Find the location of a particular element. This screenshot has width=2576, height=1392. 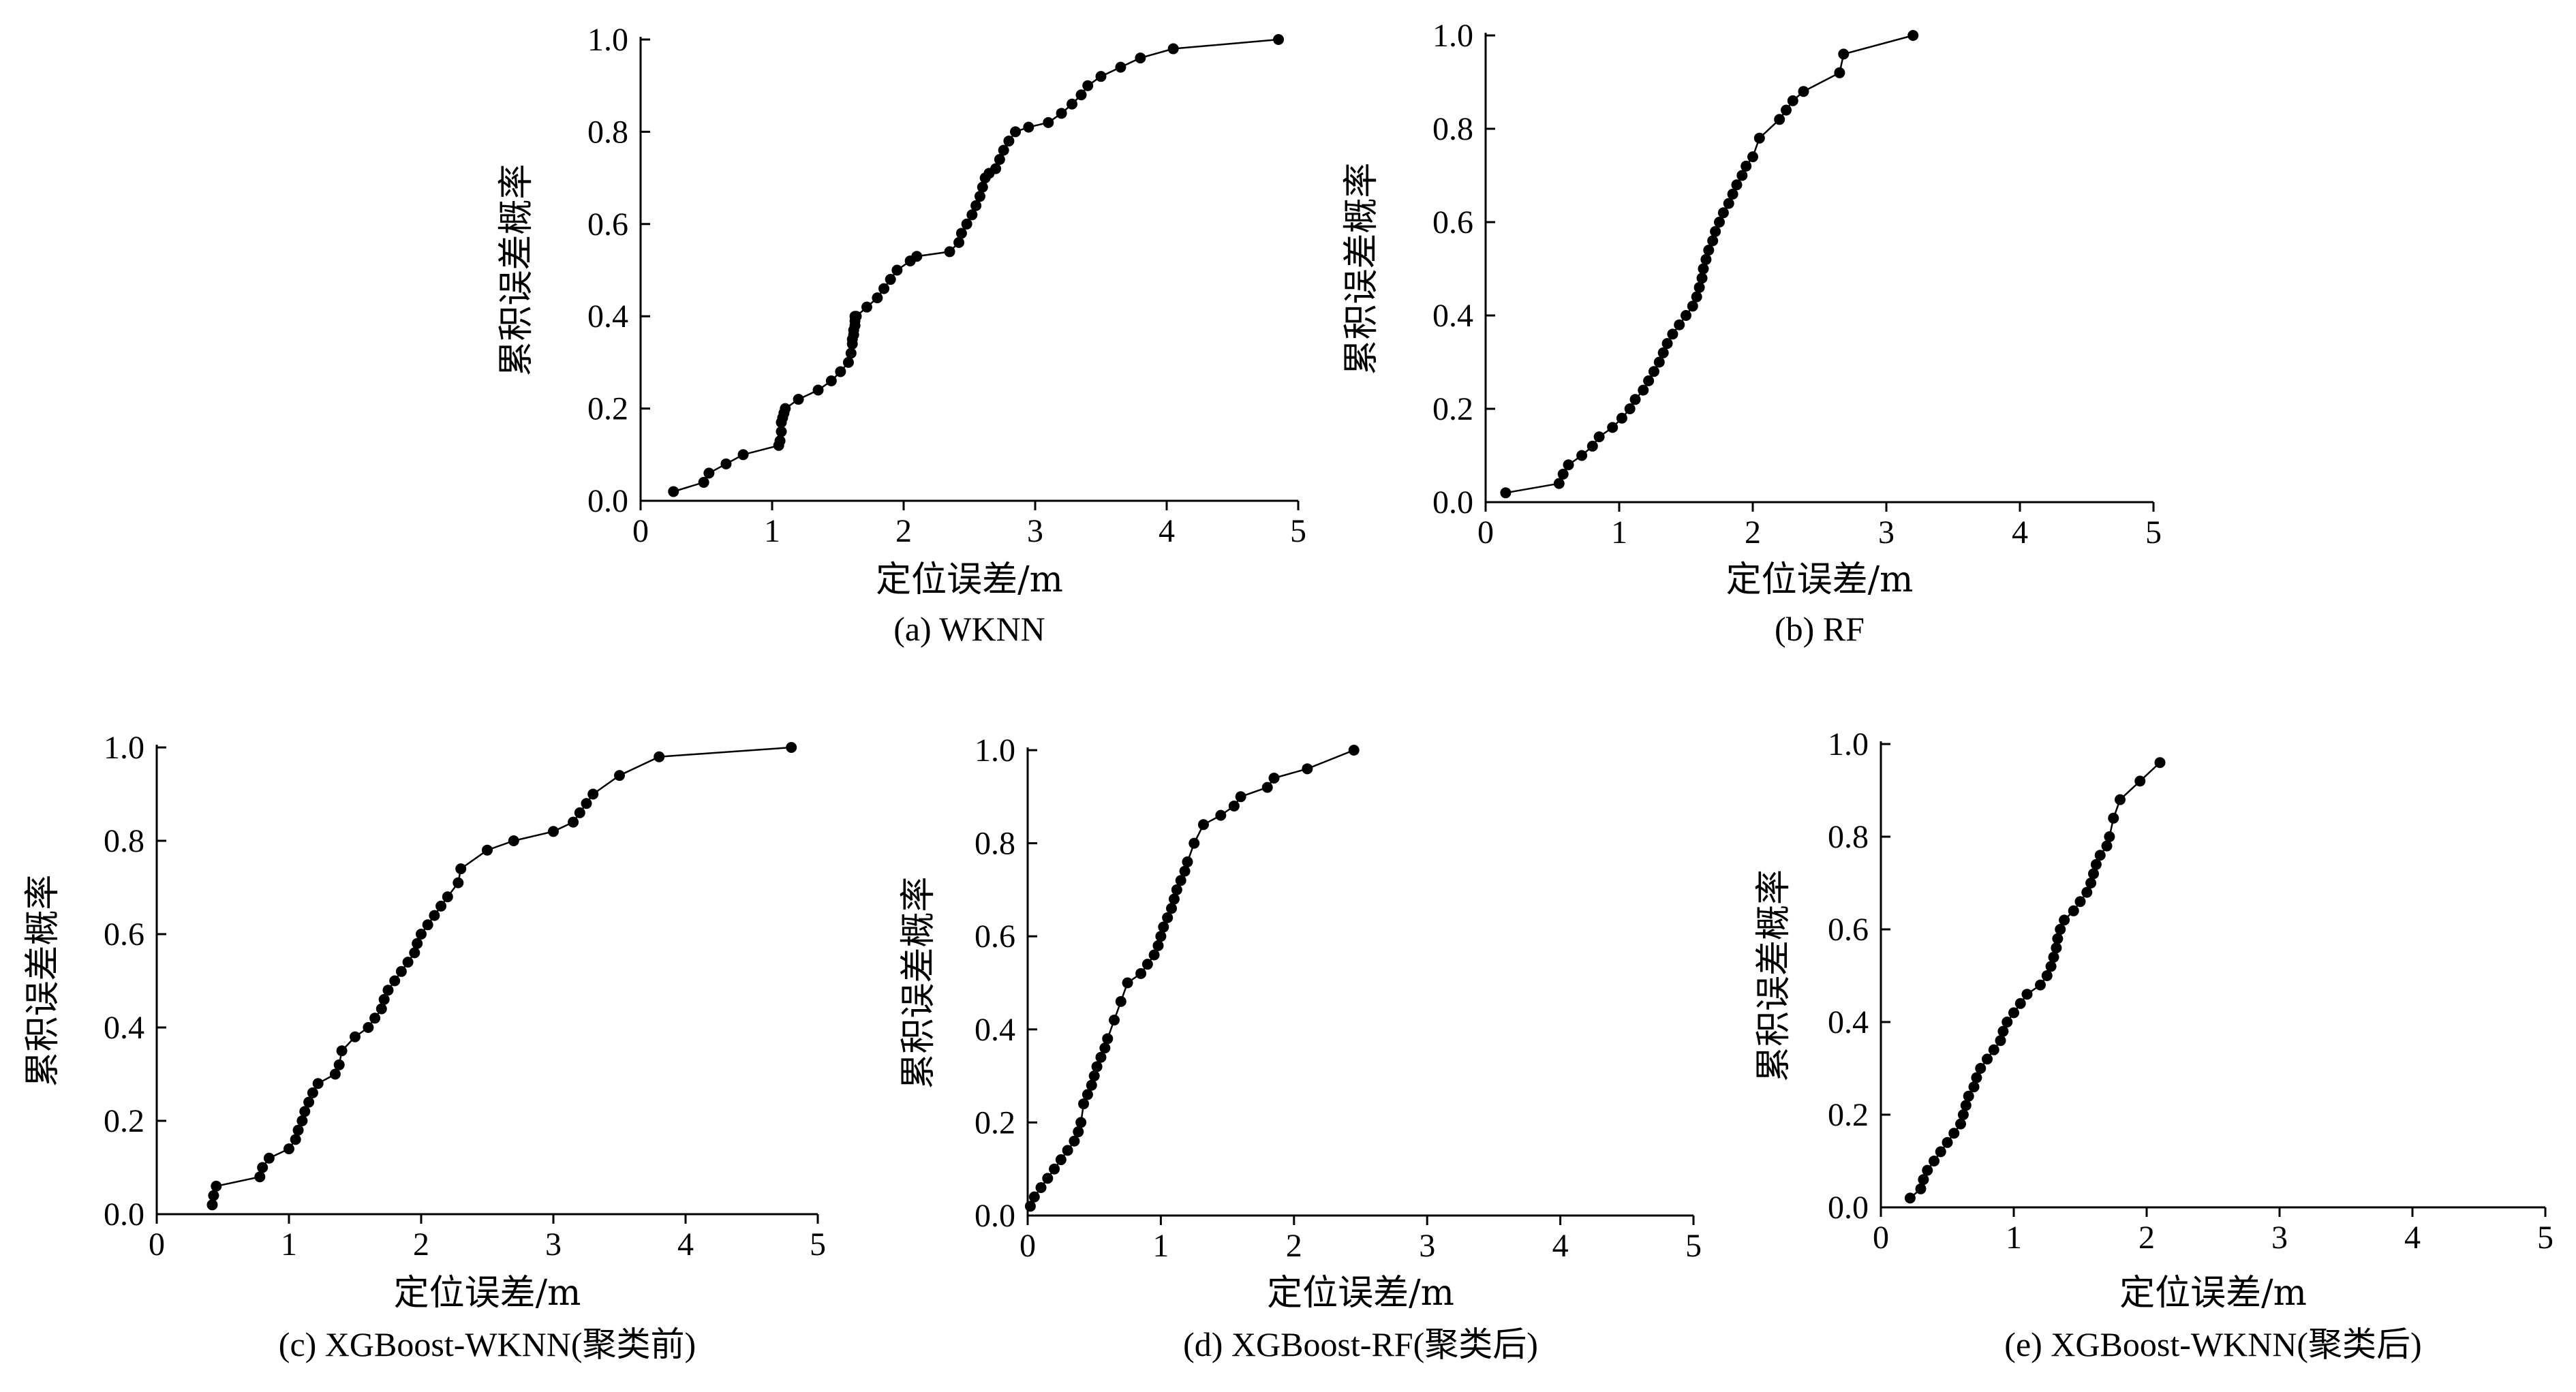

x-tick-label: 5 is located at coordinates (818, 1244).